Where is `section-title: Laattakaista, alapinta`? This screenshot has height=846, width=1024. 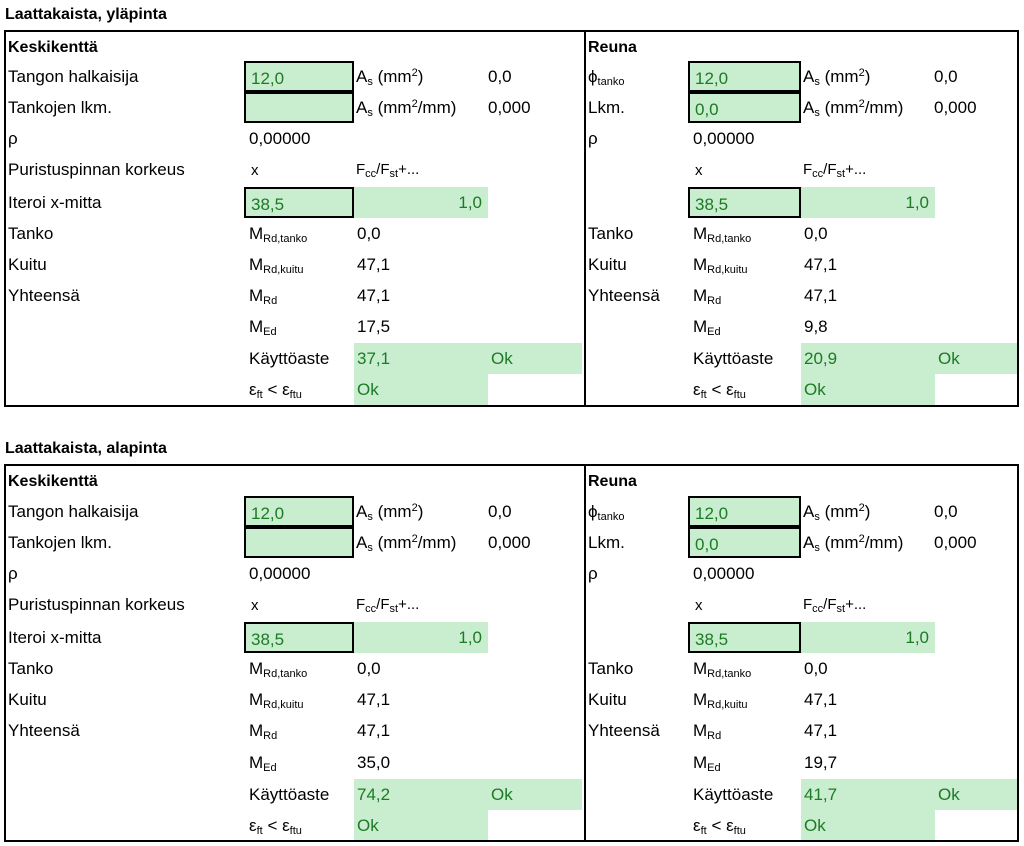
section-title: Laattakaista, alapinta is located at coordinates (86, 448).